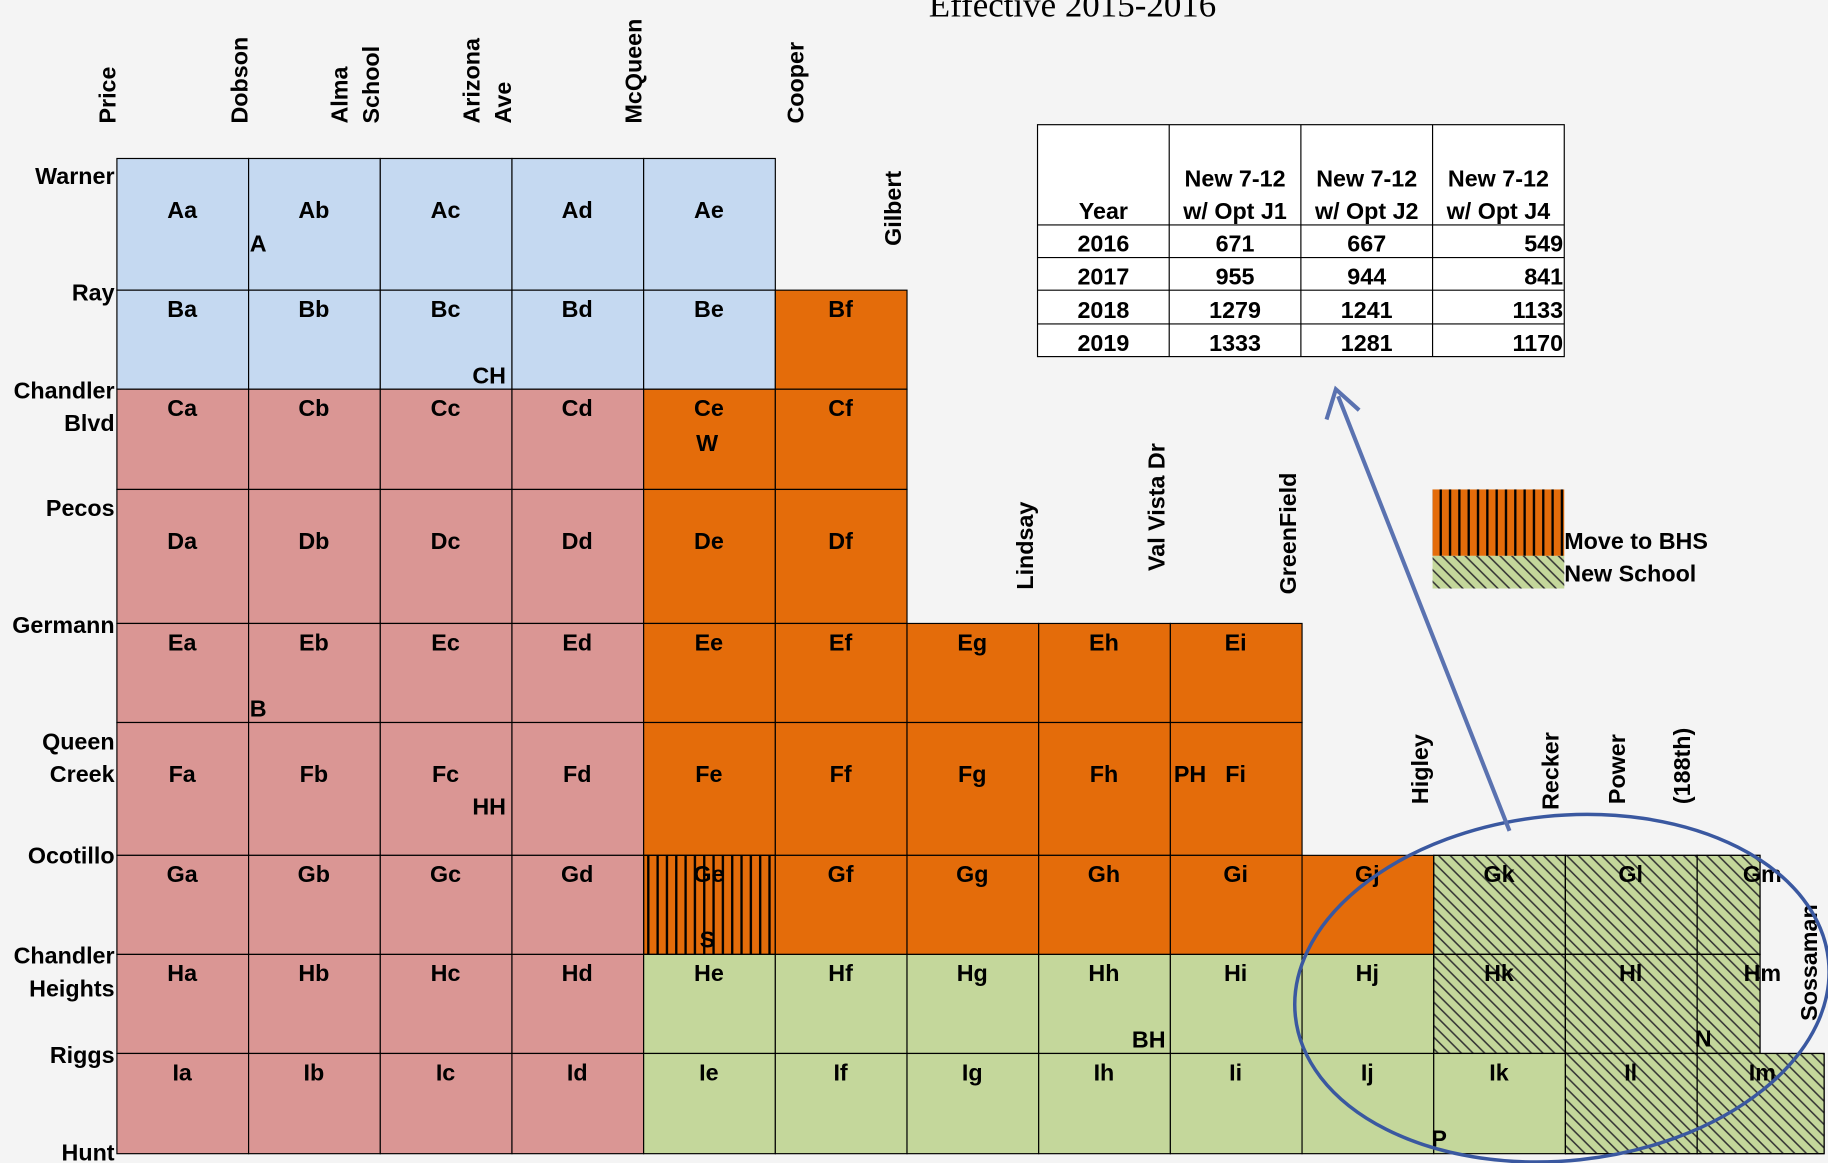 The height and width of the screenshot is (1163, 1828). Describe the element at coordinates (1235, 774) in the screenshot. I see `cell-label: Fi` at that location.